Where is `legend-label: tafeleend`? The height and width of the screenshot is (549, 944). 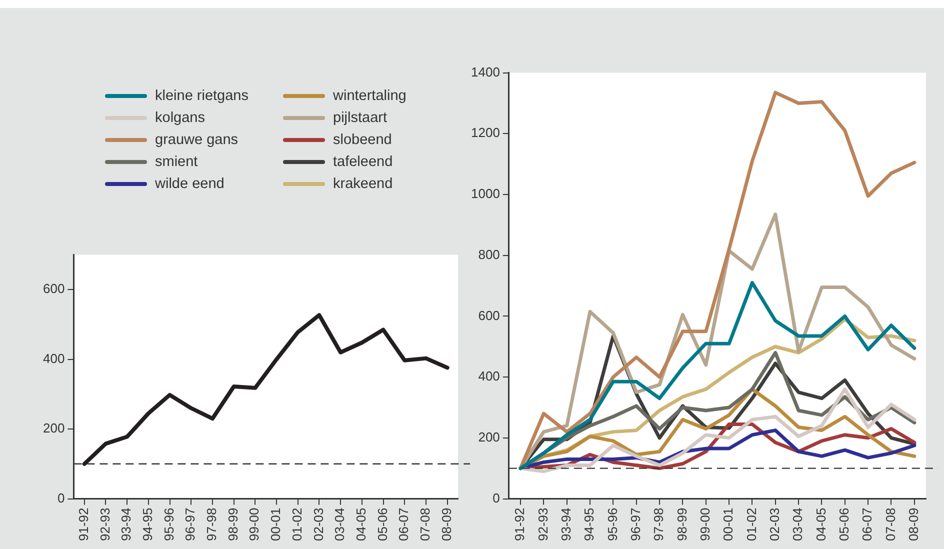
legend-label: tafeleend is located at coordinates (363, 162).